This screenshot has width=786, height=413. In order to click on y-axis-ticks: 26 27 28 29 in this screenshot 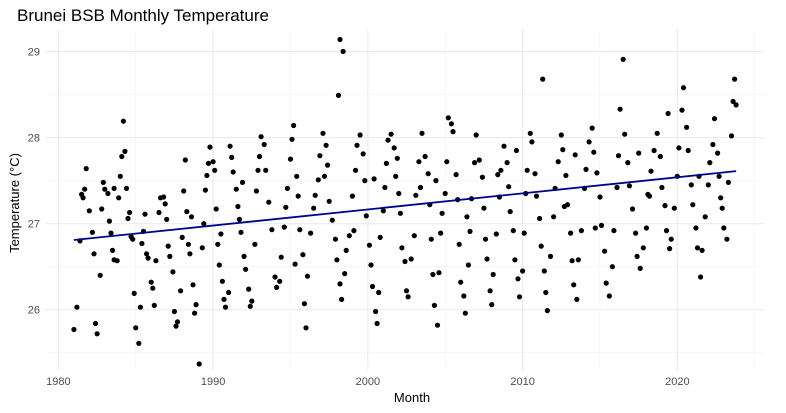, I will do `click(34, 182)`.